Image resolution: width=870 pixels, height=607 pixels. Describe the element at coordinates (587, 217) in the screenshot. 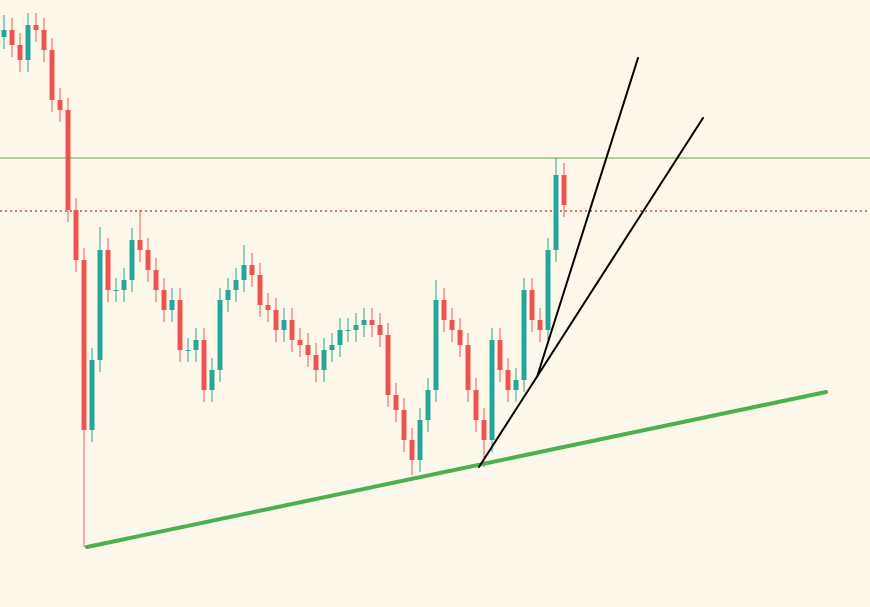

I see `trendline` at that location.